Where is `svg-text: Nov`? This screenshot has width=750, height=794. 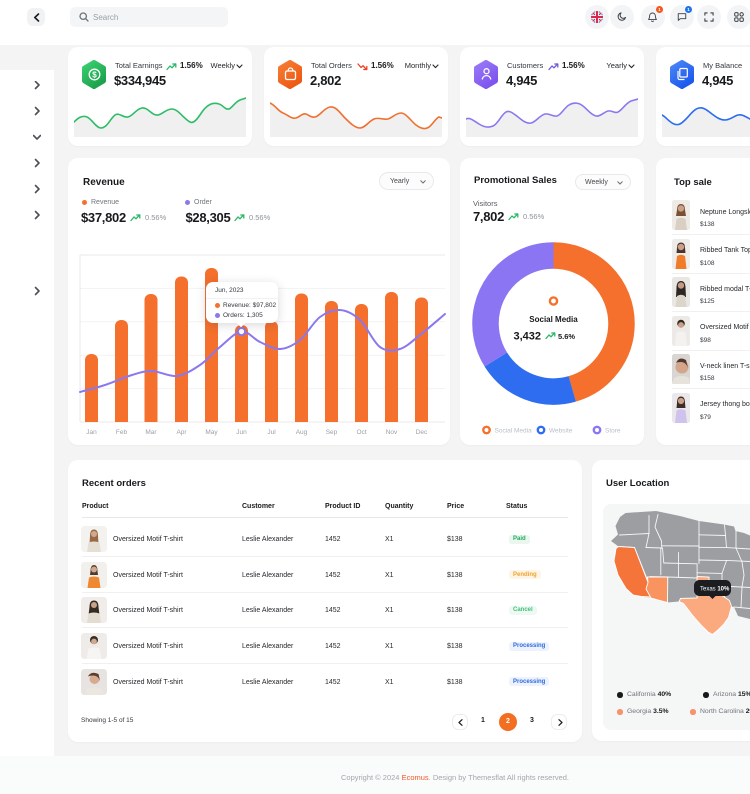
svg-text: Nov is located at coordinates (392, 432).